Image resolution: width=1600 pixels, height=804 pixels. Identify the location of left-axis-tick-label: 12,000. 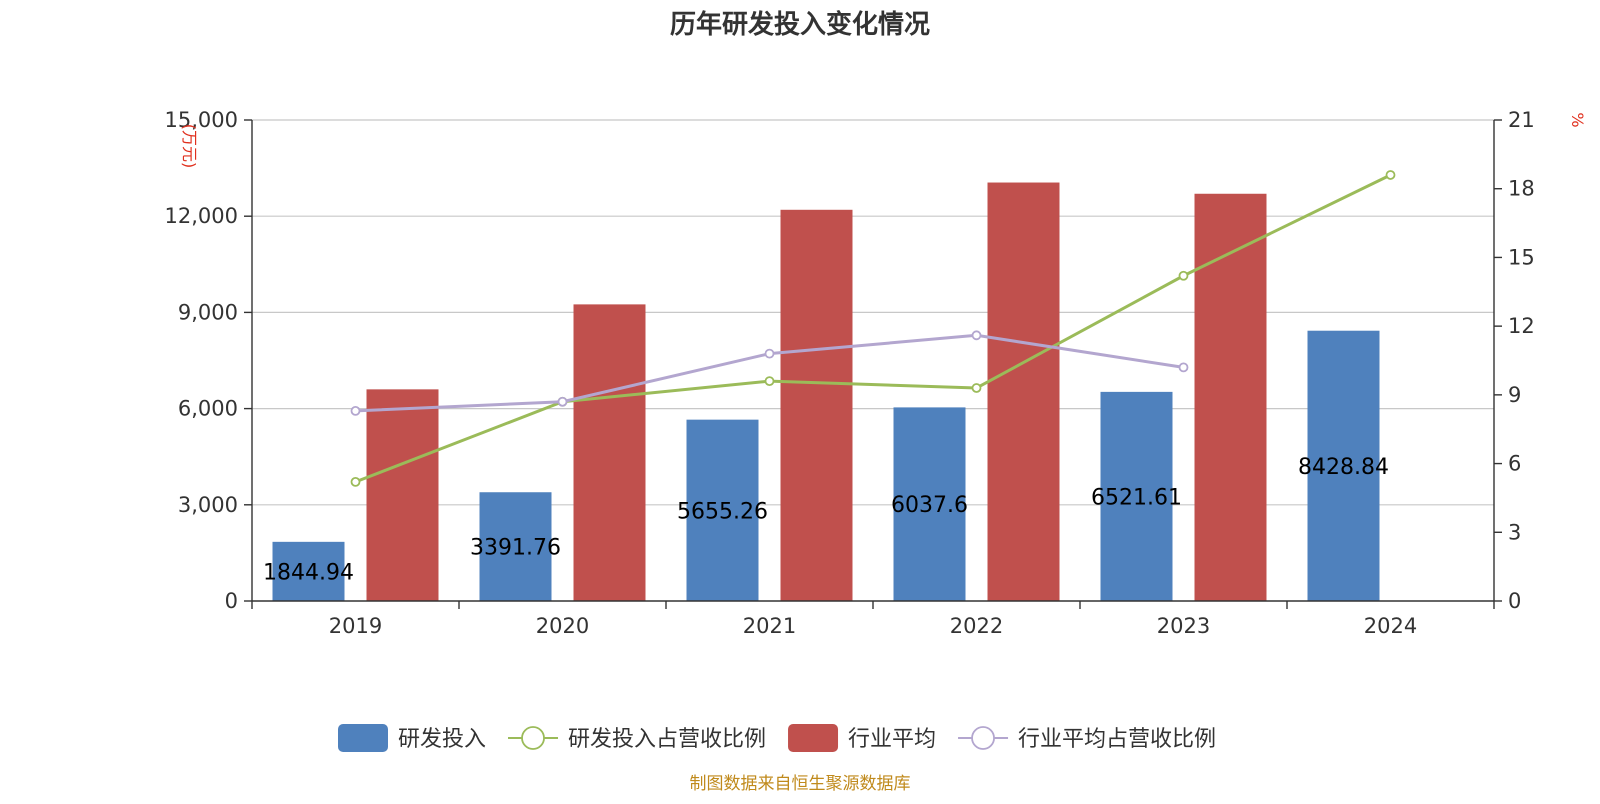
(201, 216).